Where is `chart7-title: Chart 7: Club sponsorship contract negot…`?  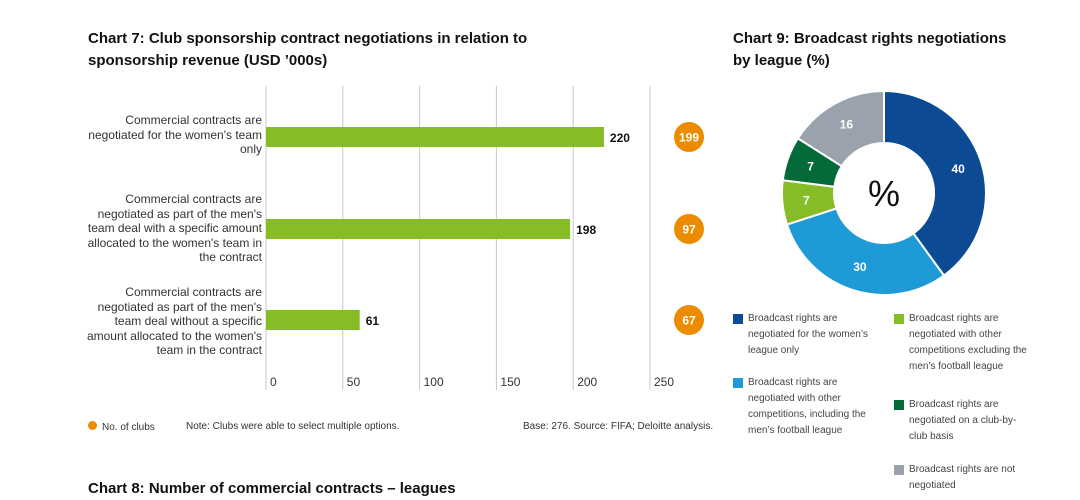 chart7-title: Chart 7: Club sponsorship contract negot… is located at coordinates (308, 49).